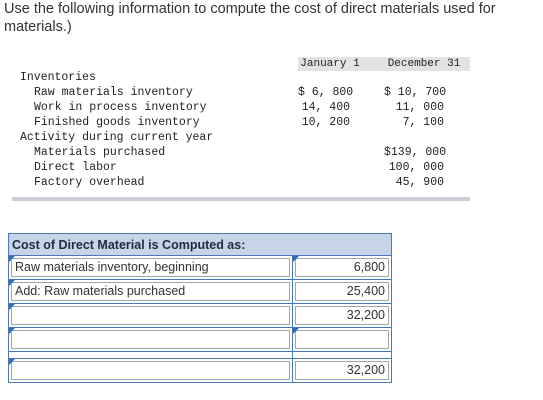  Describe the element at coordinates (38, 27) in the screenshot. I see `prompt-line-2: materials.)` at that location.